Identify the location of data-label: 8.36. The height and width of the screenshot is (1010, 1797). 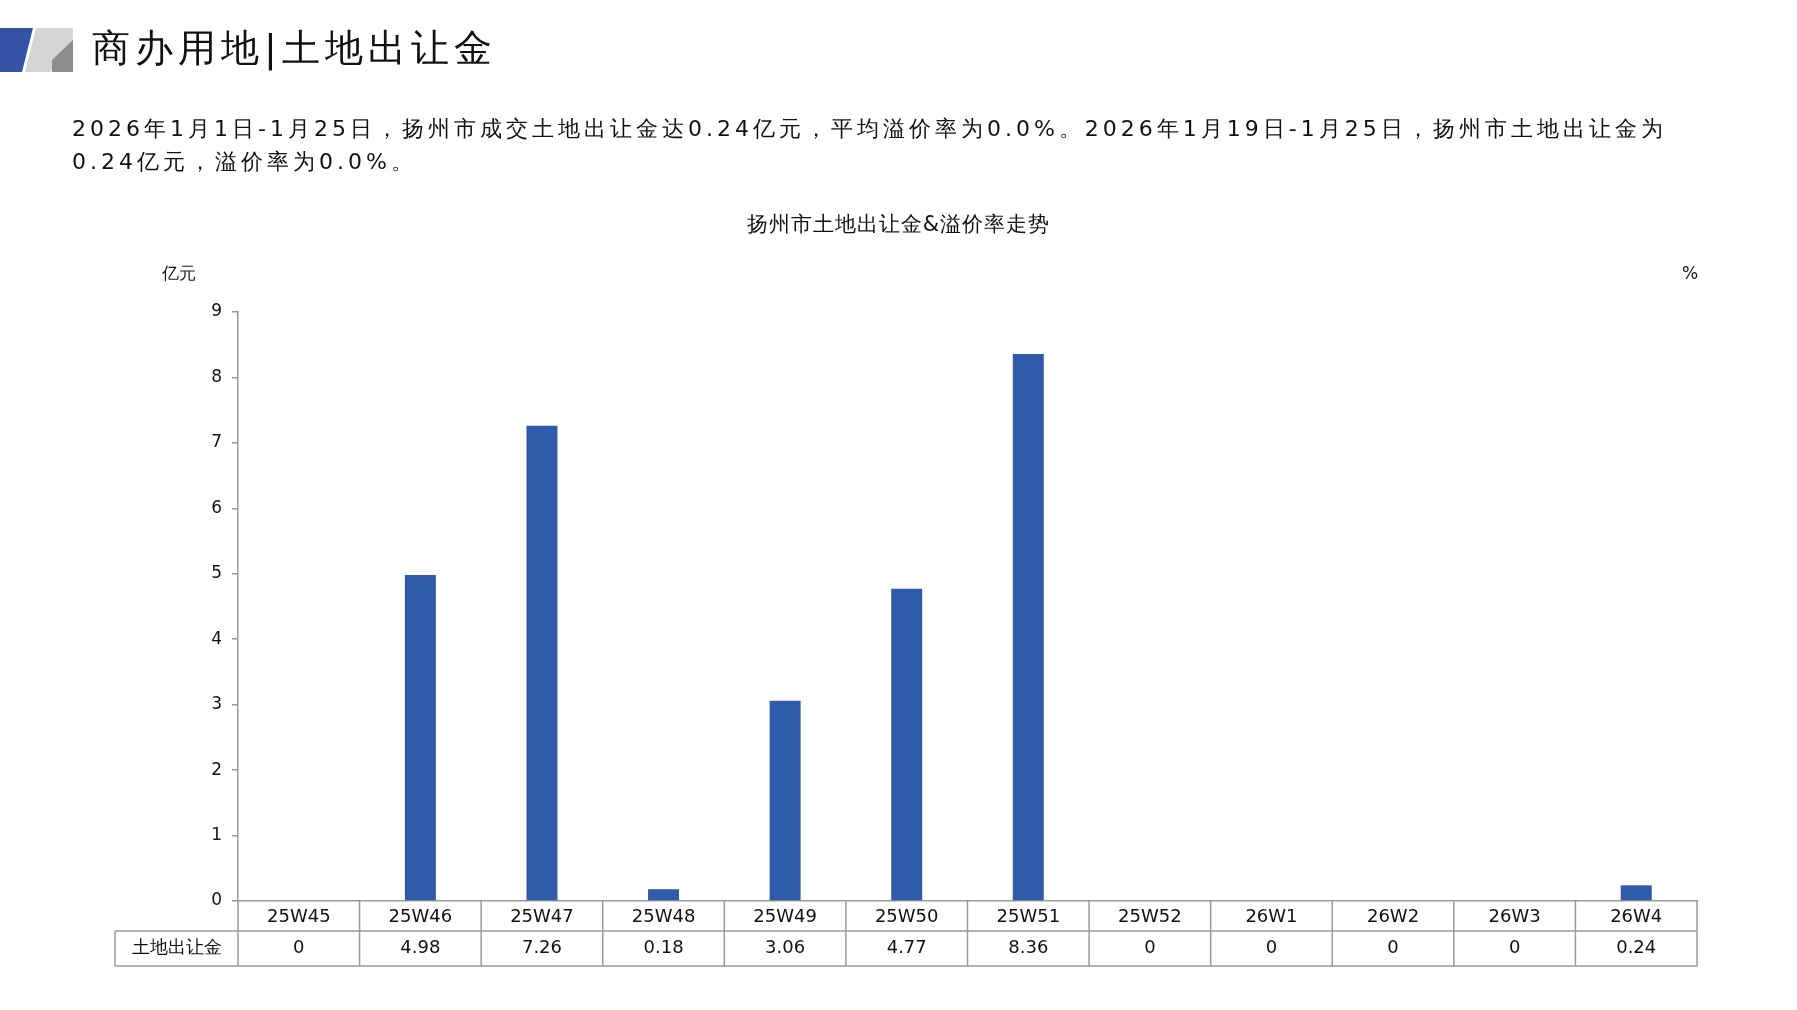
(1028, 947).